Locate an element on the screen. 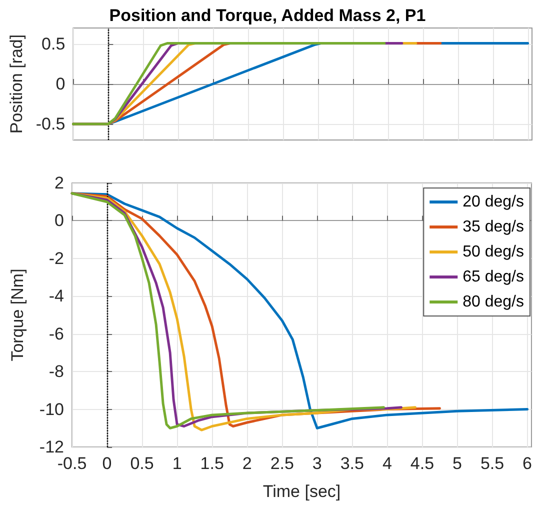  y-tick-label: -8 is located at coordinates (56, 372).